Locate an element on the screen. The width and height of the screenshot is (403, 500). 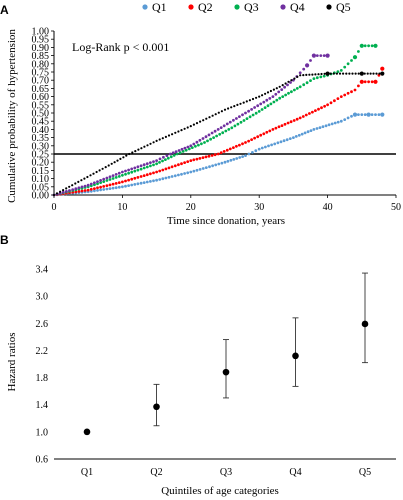
hazard-ratio-point is located at coordinates (295, 356).